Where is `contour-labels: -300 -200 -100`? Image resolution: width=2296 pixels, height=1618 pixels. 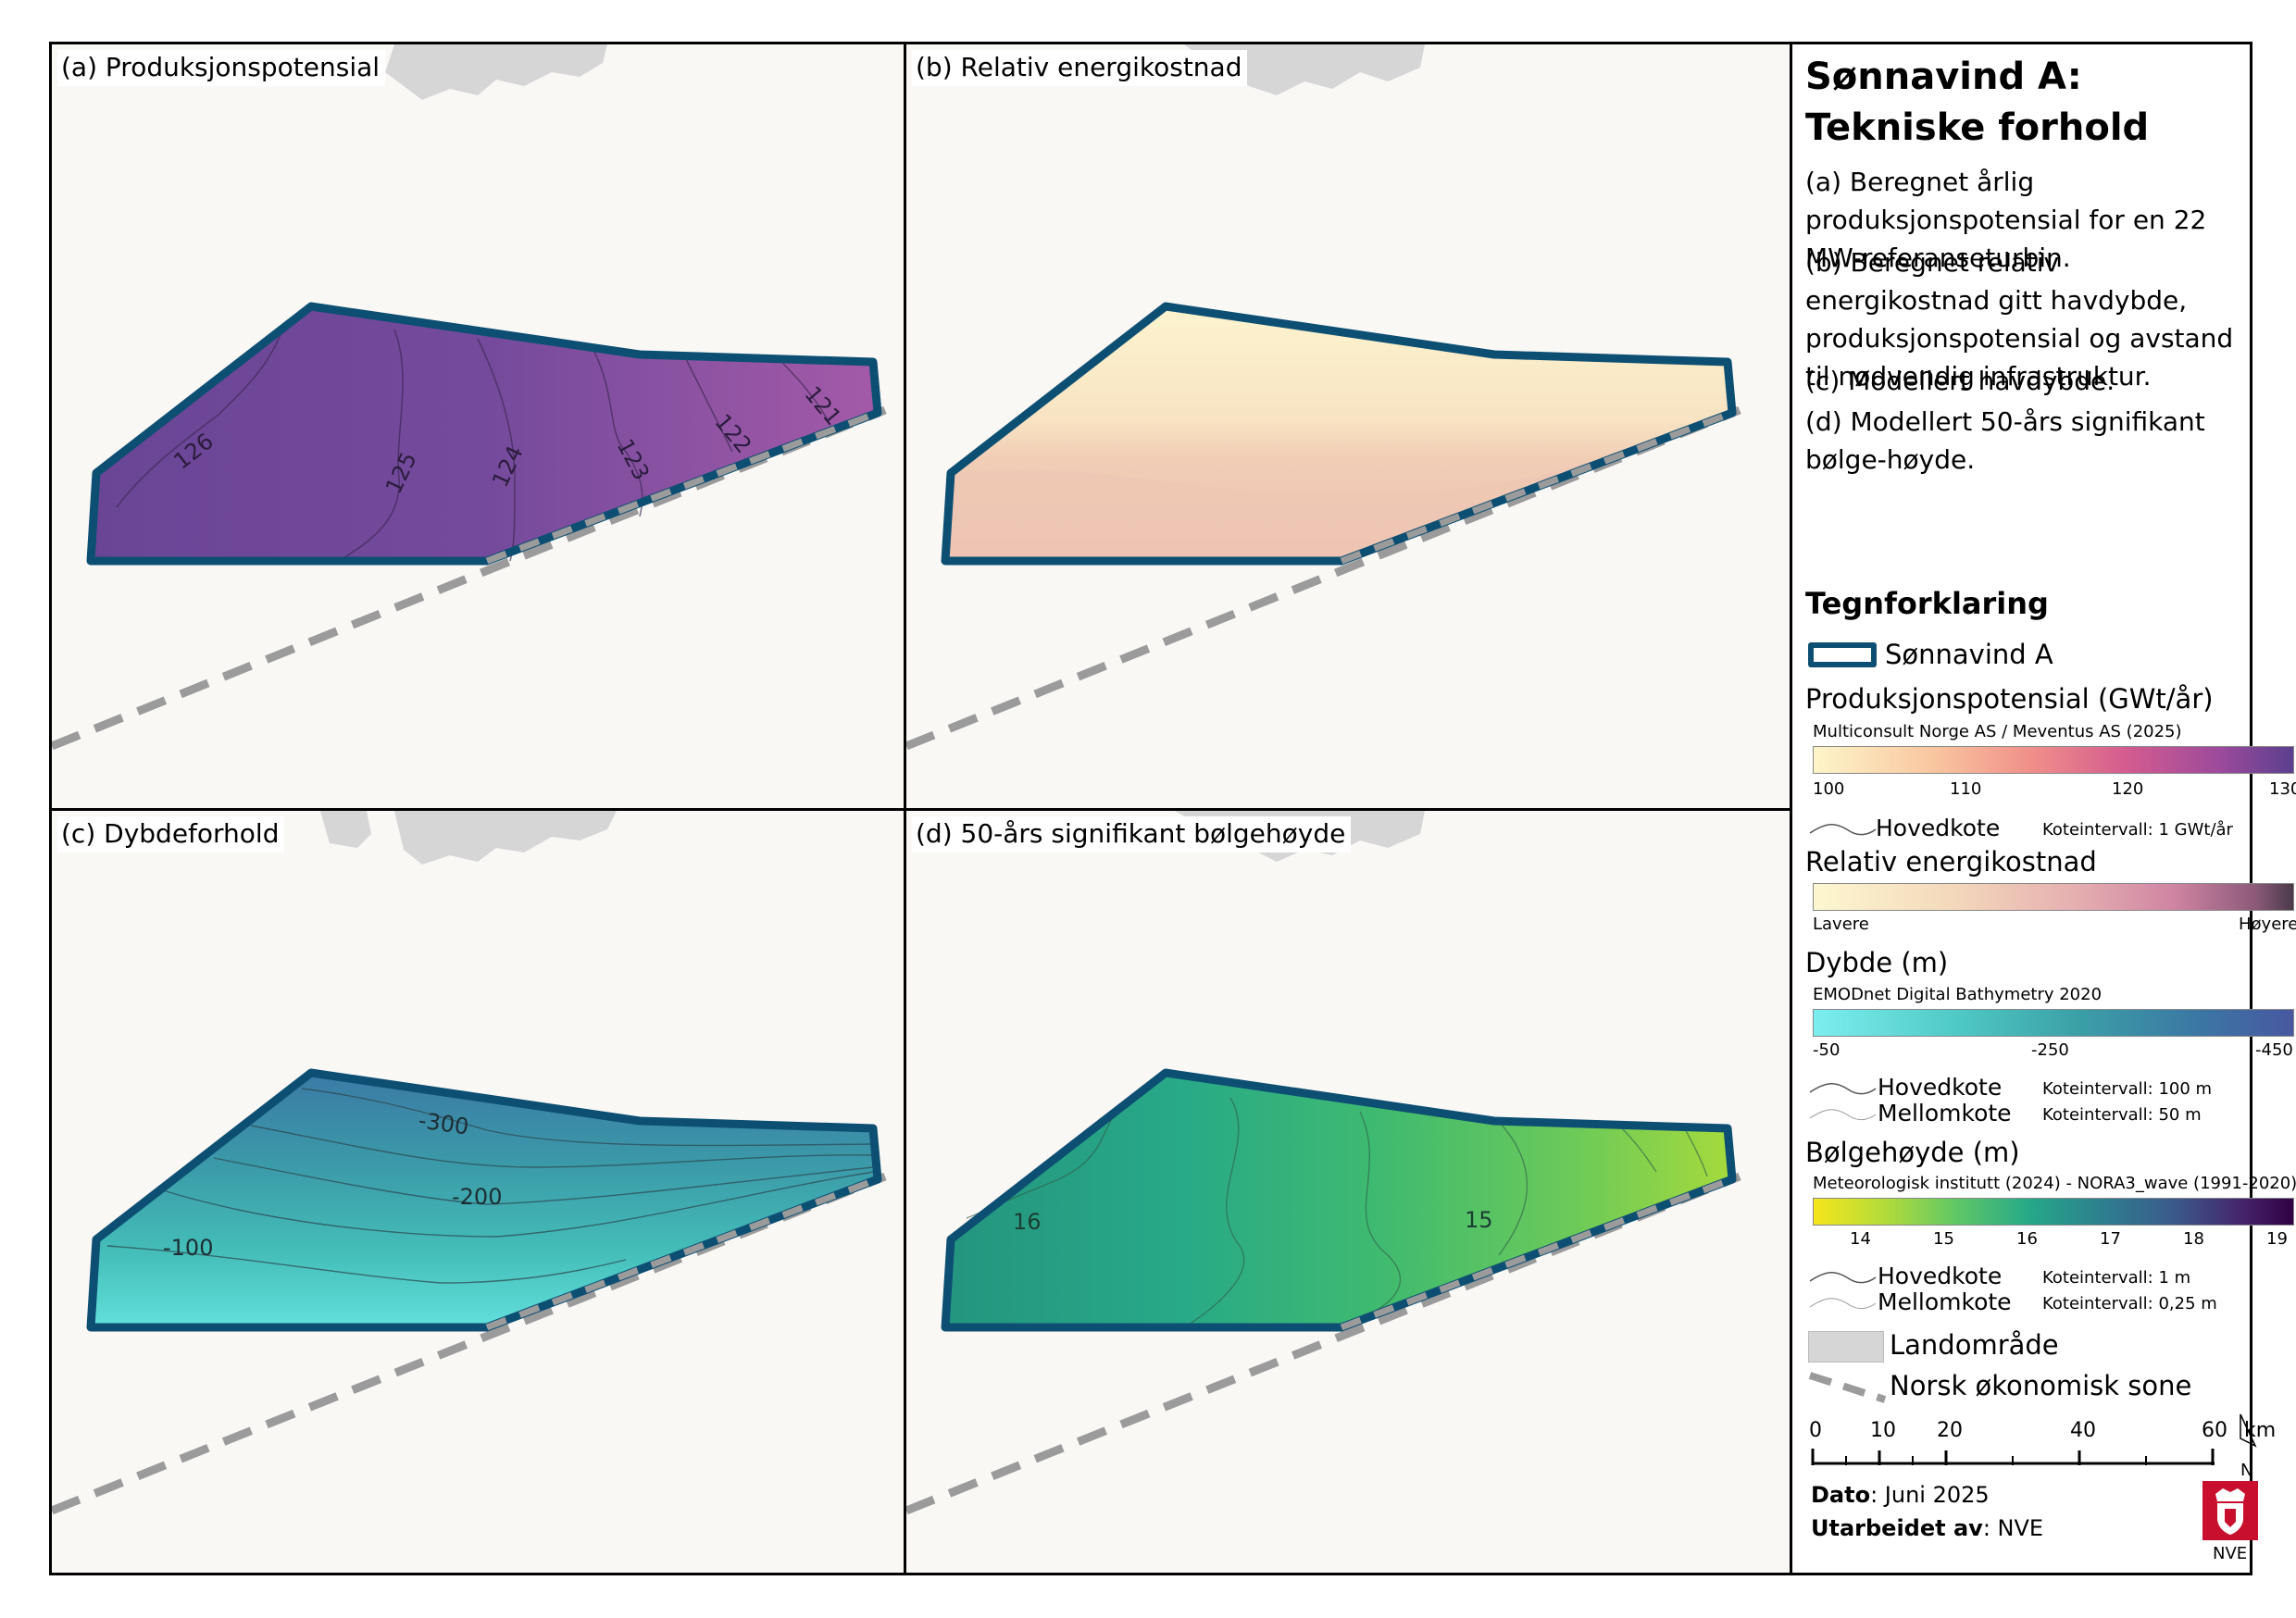 contour-labels: -300 -200 -100 is located at coordinates (332, 1184).